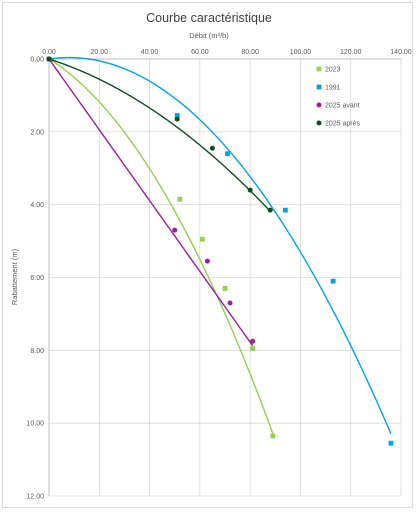 This screenshot has width=417, height=512. What do you see at coordinates (343, 124) in the screenshot?
I see `legend-label: 2025 après` at bounding box center [343, 124].